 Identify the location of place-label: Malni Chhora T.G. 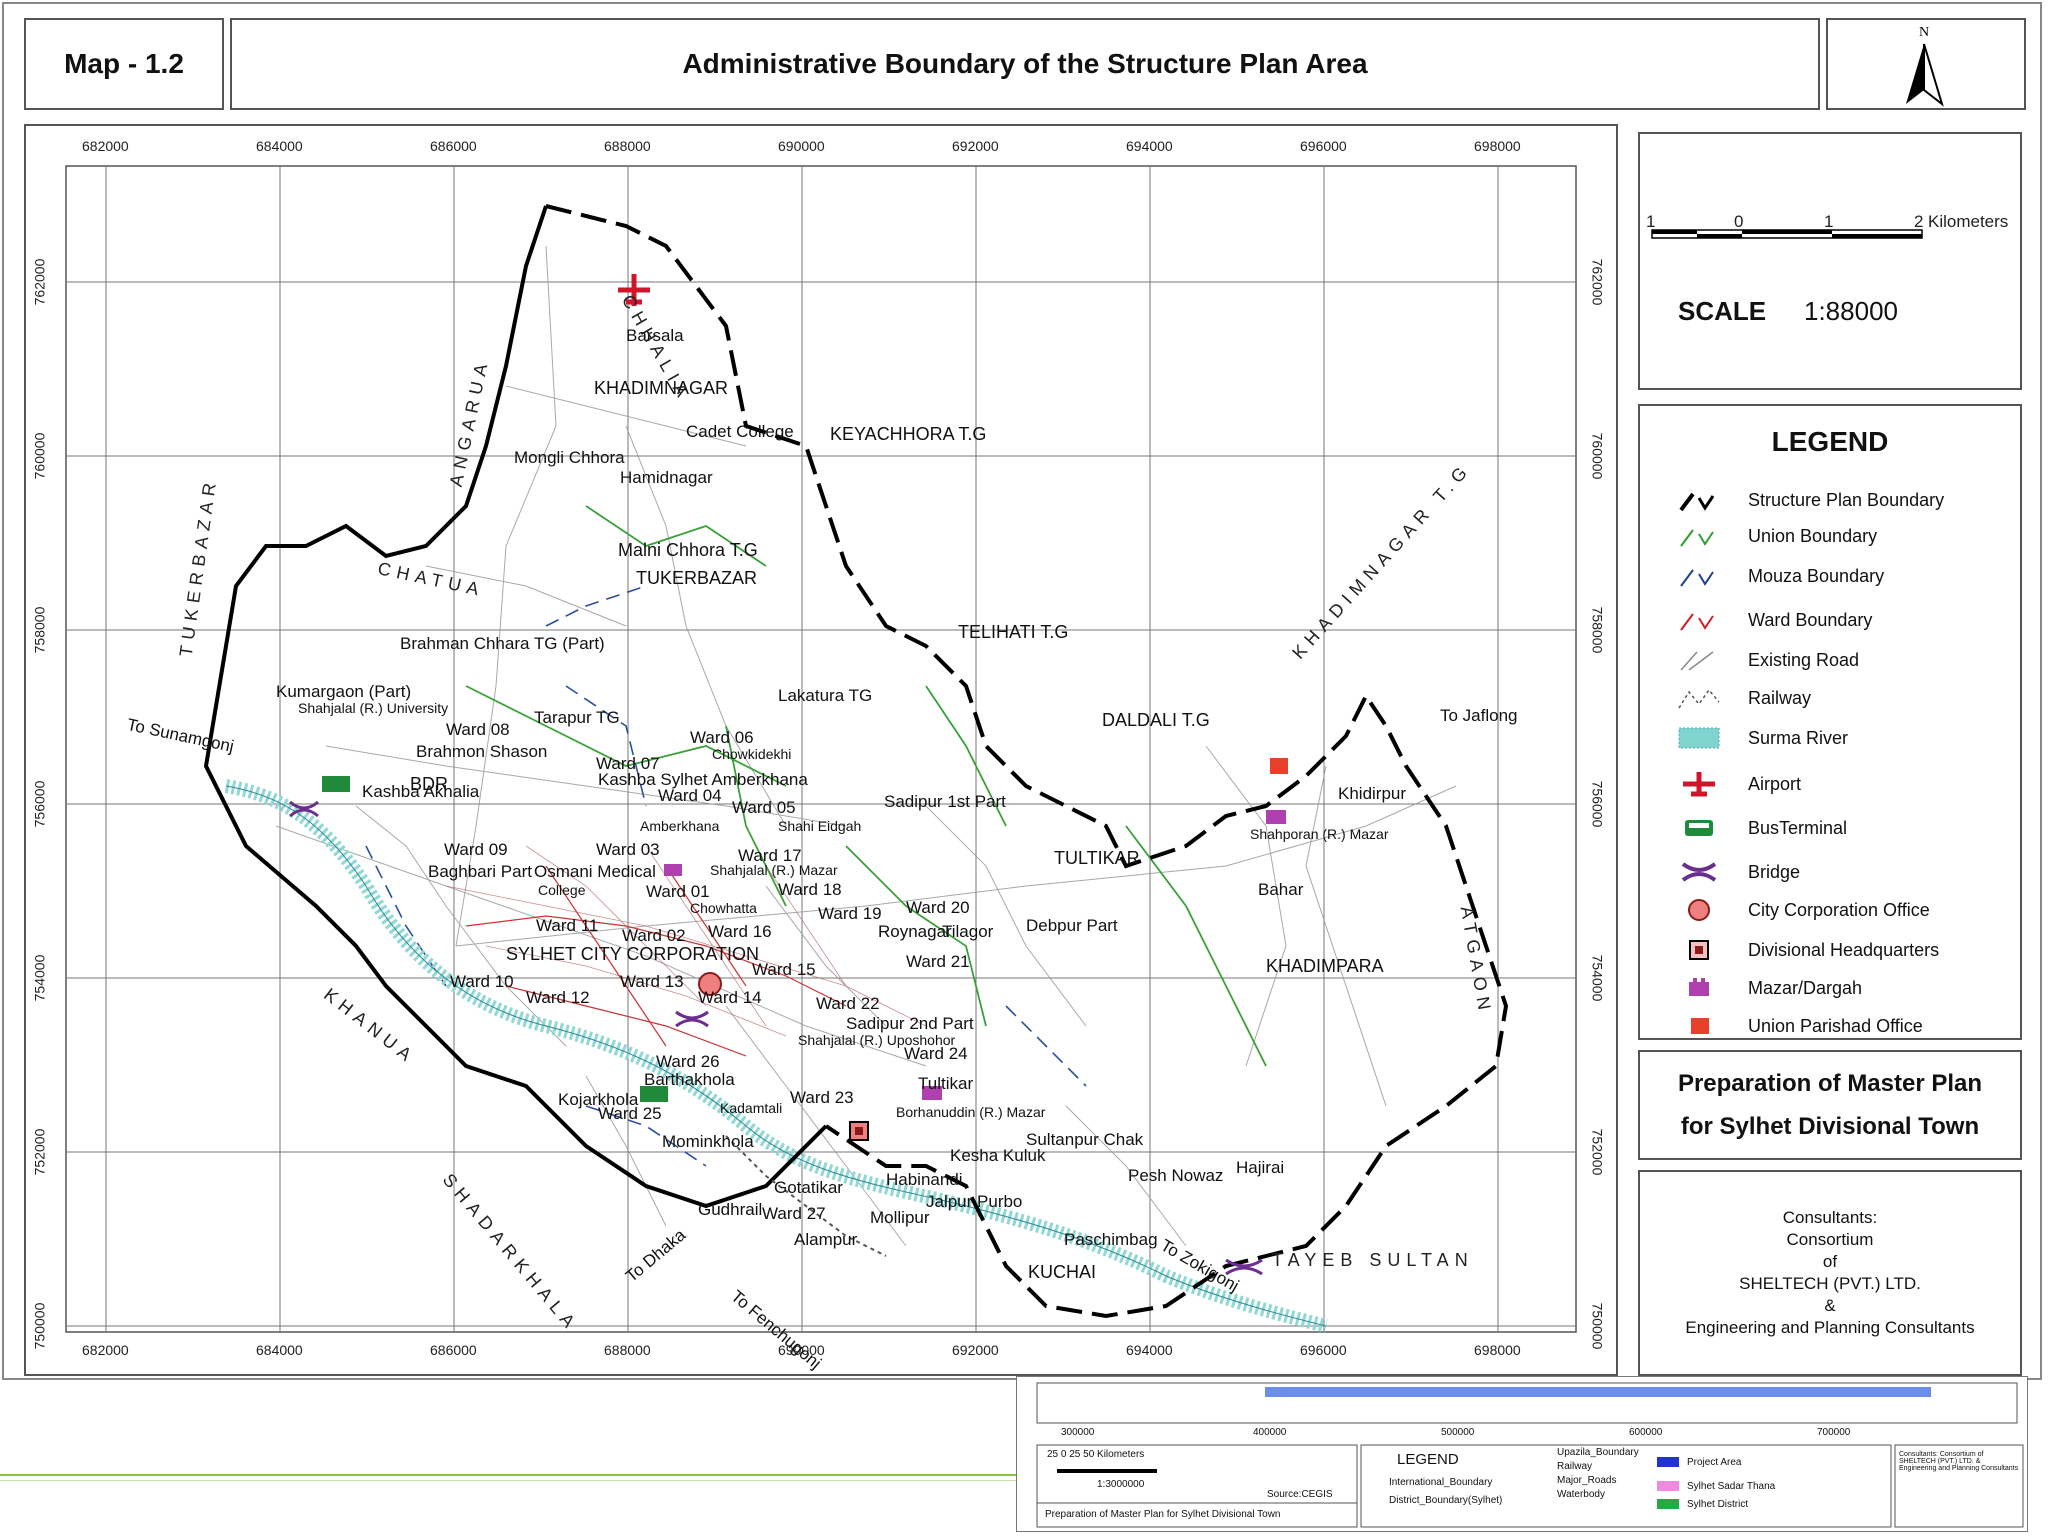
(688, 550).